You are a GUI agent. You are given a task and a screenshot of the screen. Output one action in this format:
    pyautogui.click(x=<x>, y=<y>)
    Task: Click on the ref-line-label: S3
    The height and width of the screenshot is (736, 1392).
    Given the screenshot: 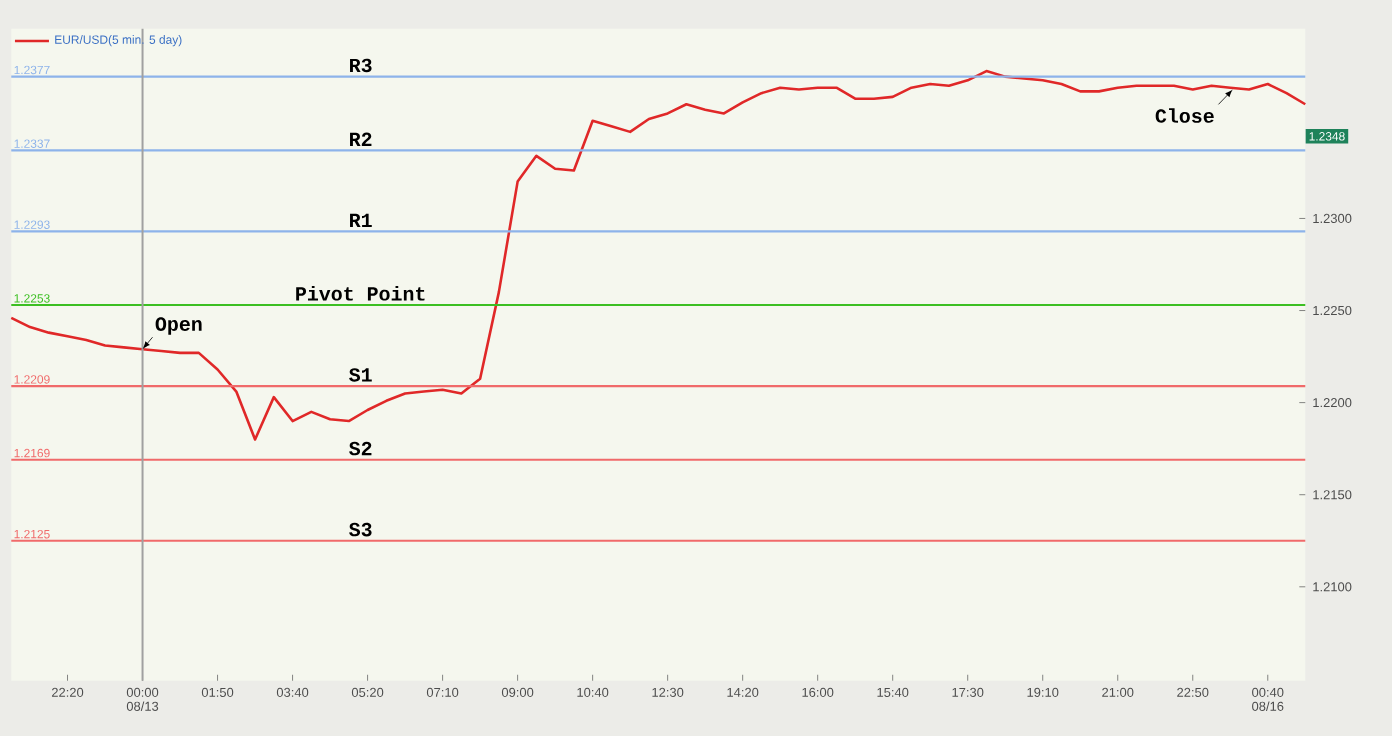 What is the action you would take?
    pyautogui.click(x=360, y=529)
    